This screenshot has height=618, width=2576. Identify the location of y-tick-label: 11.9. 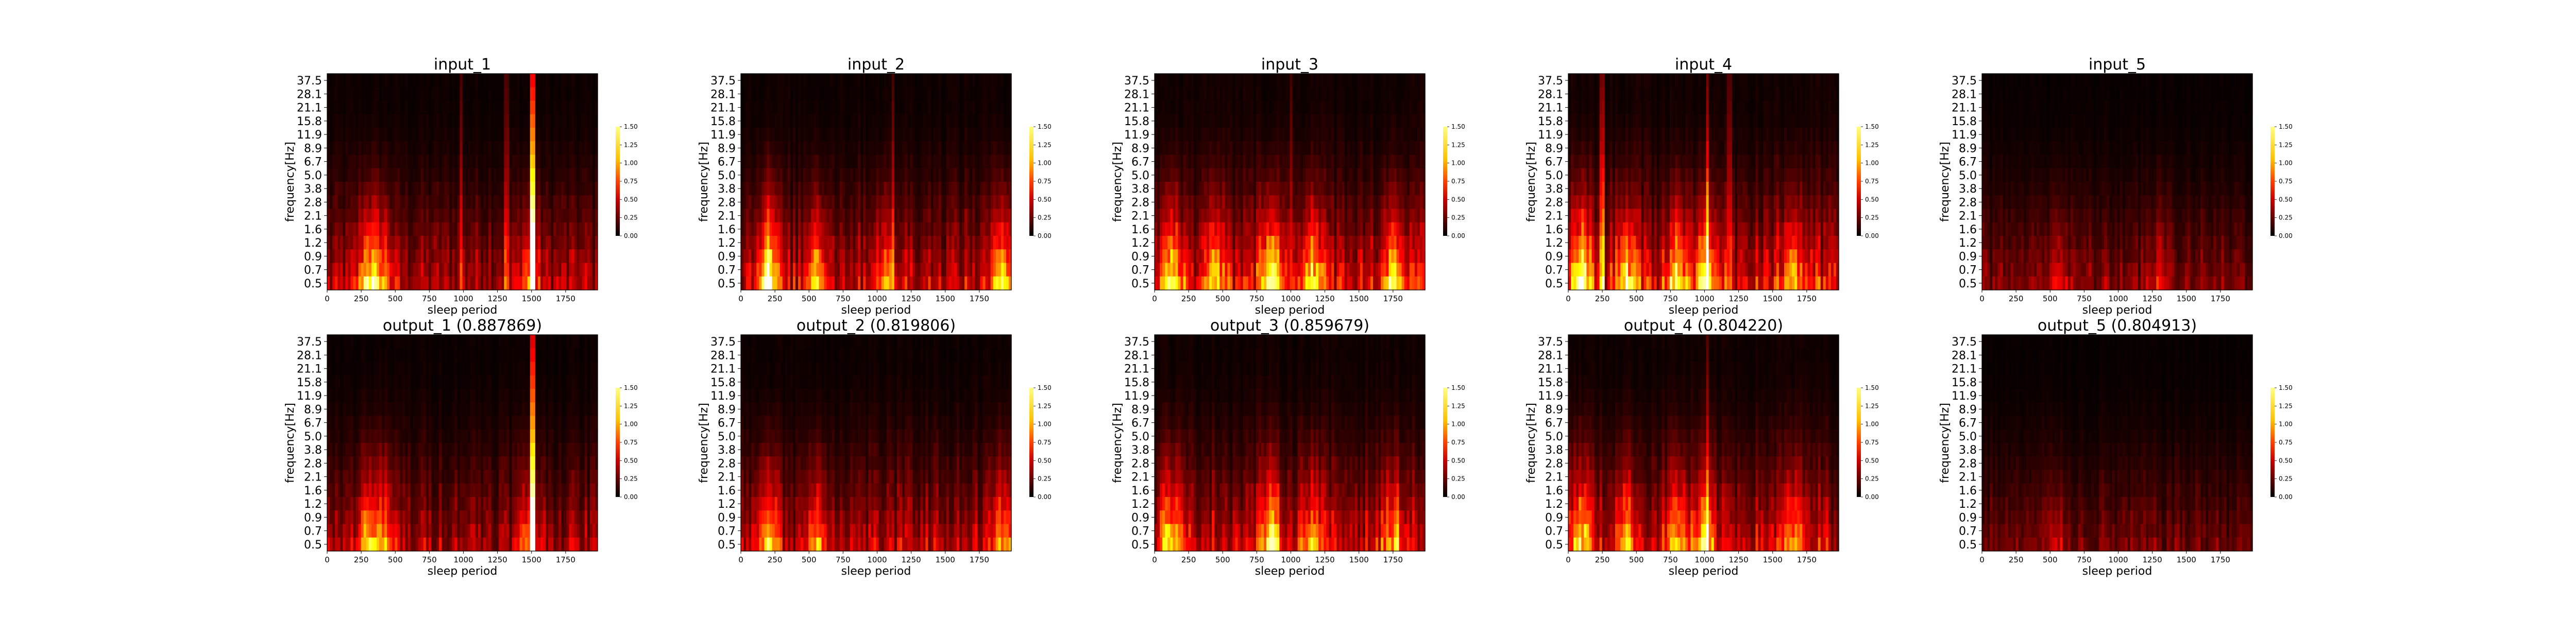
(723, 136).